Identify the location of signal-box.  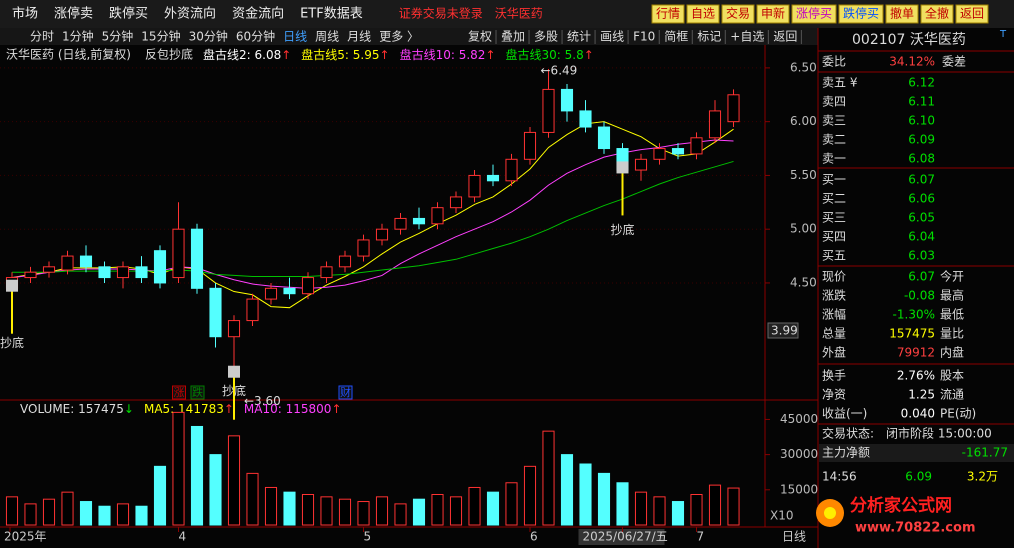
(234, 371).